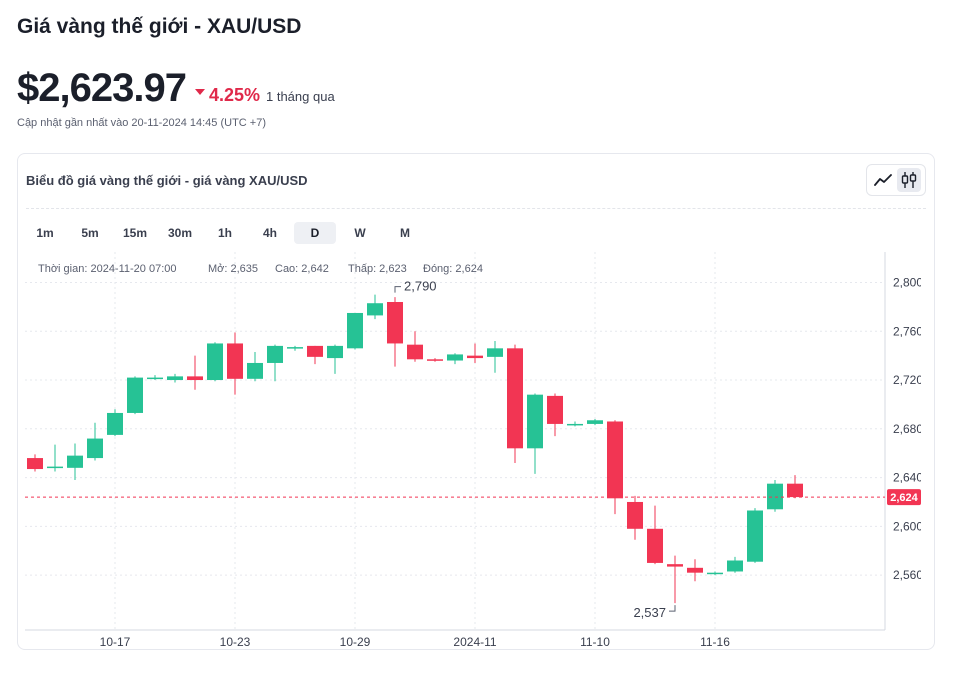 This screenshot has width=956, height=676. Describe the element at coordinates (300, 96) in the screenshot. I see `change-period: 1 tháng qua` at that location.